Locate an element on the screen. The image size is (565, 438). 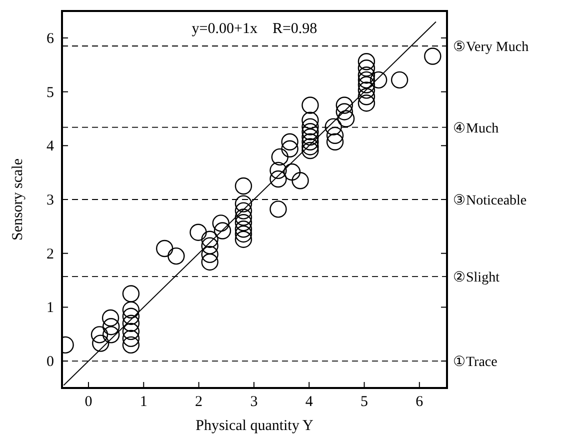
x-tick-label: 3 is located at coordinates (254, 402).